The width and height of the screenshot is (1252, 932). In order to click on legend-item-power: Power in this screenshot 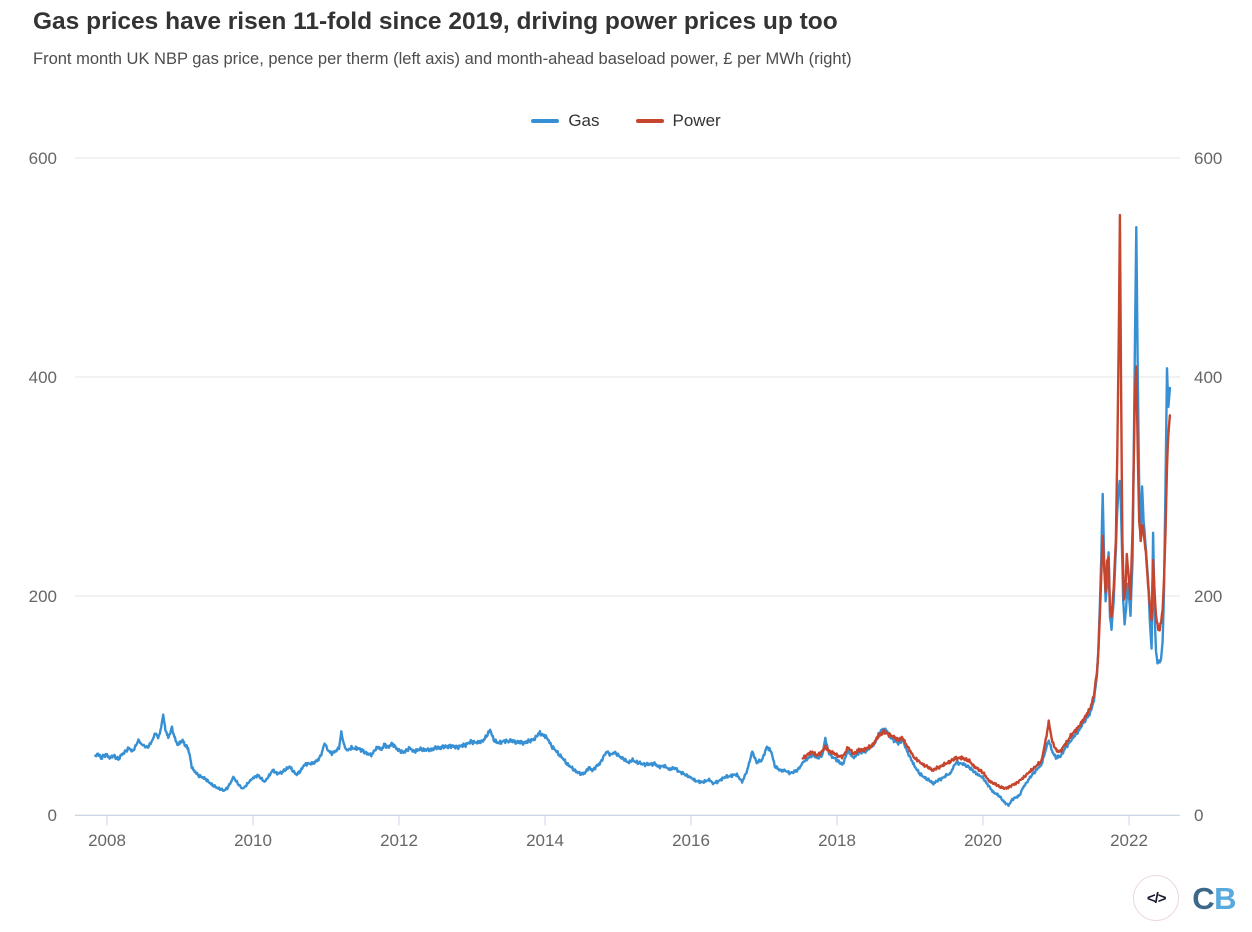, I will do `click(678, 121)`.